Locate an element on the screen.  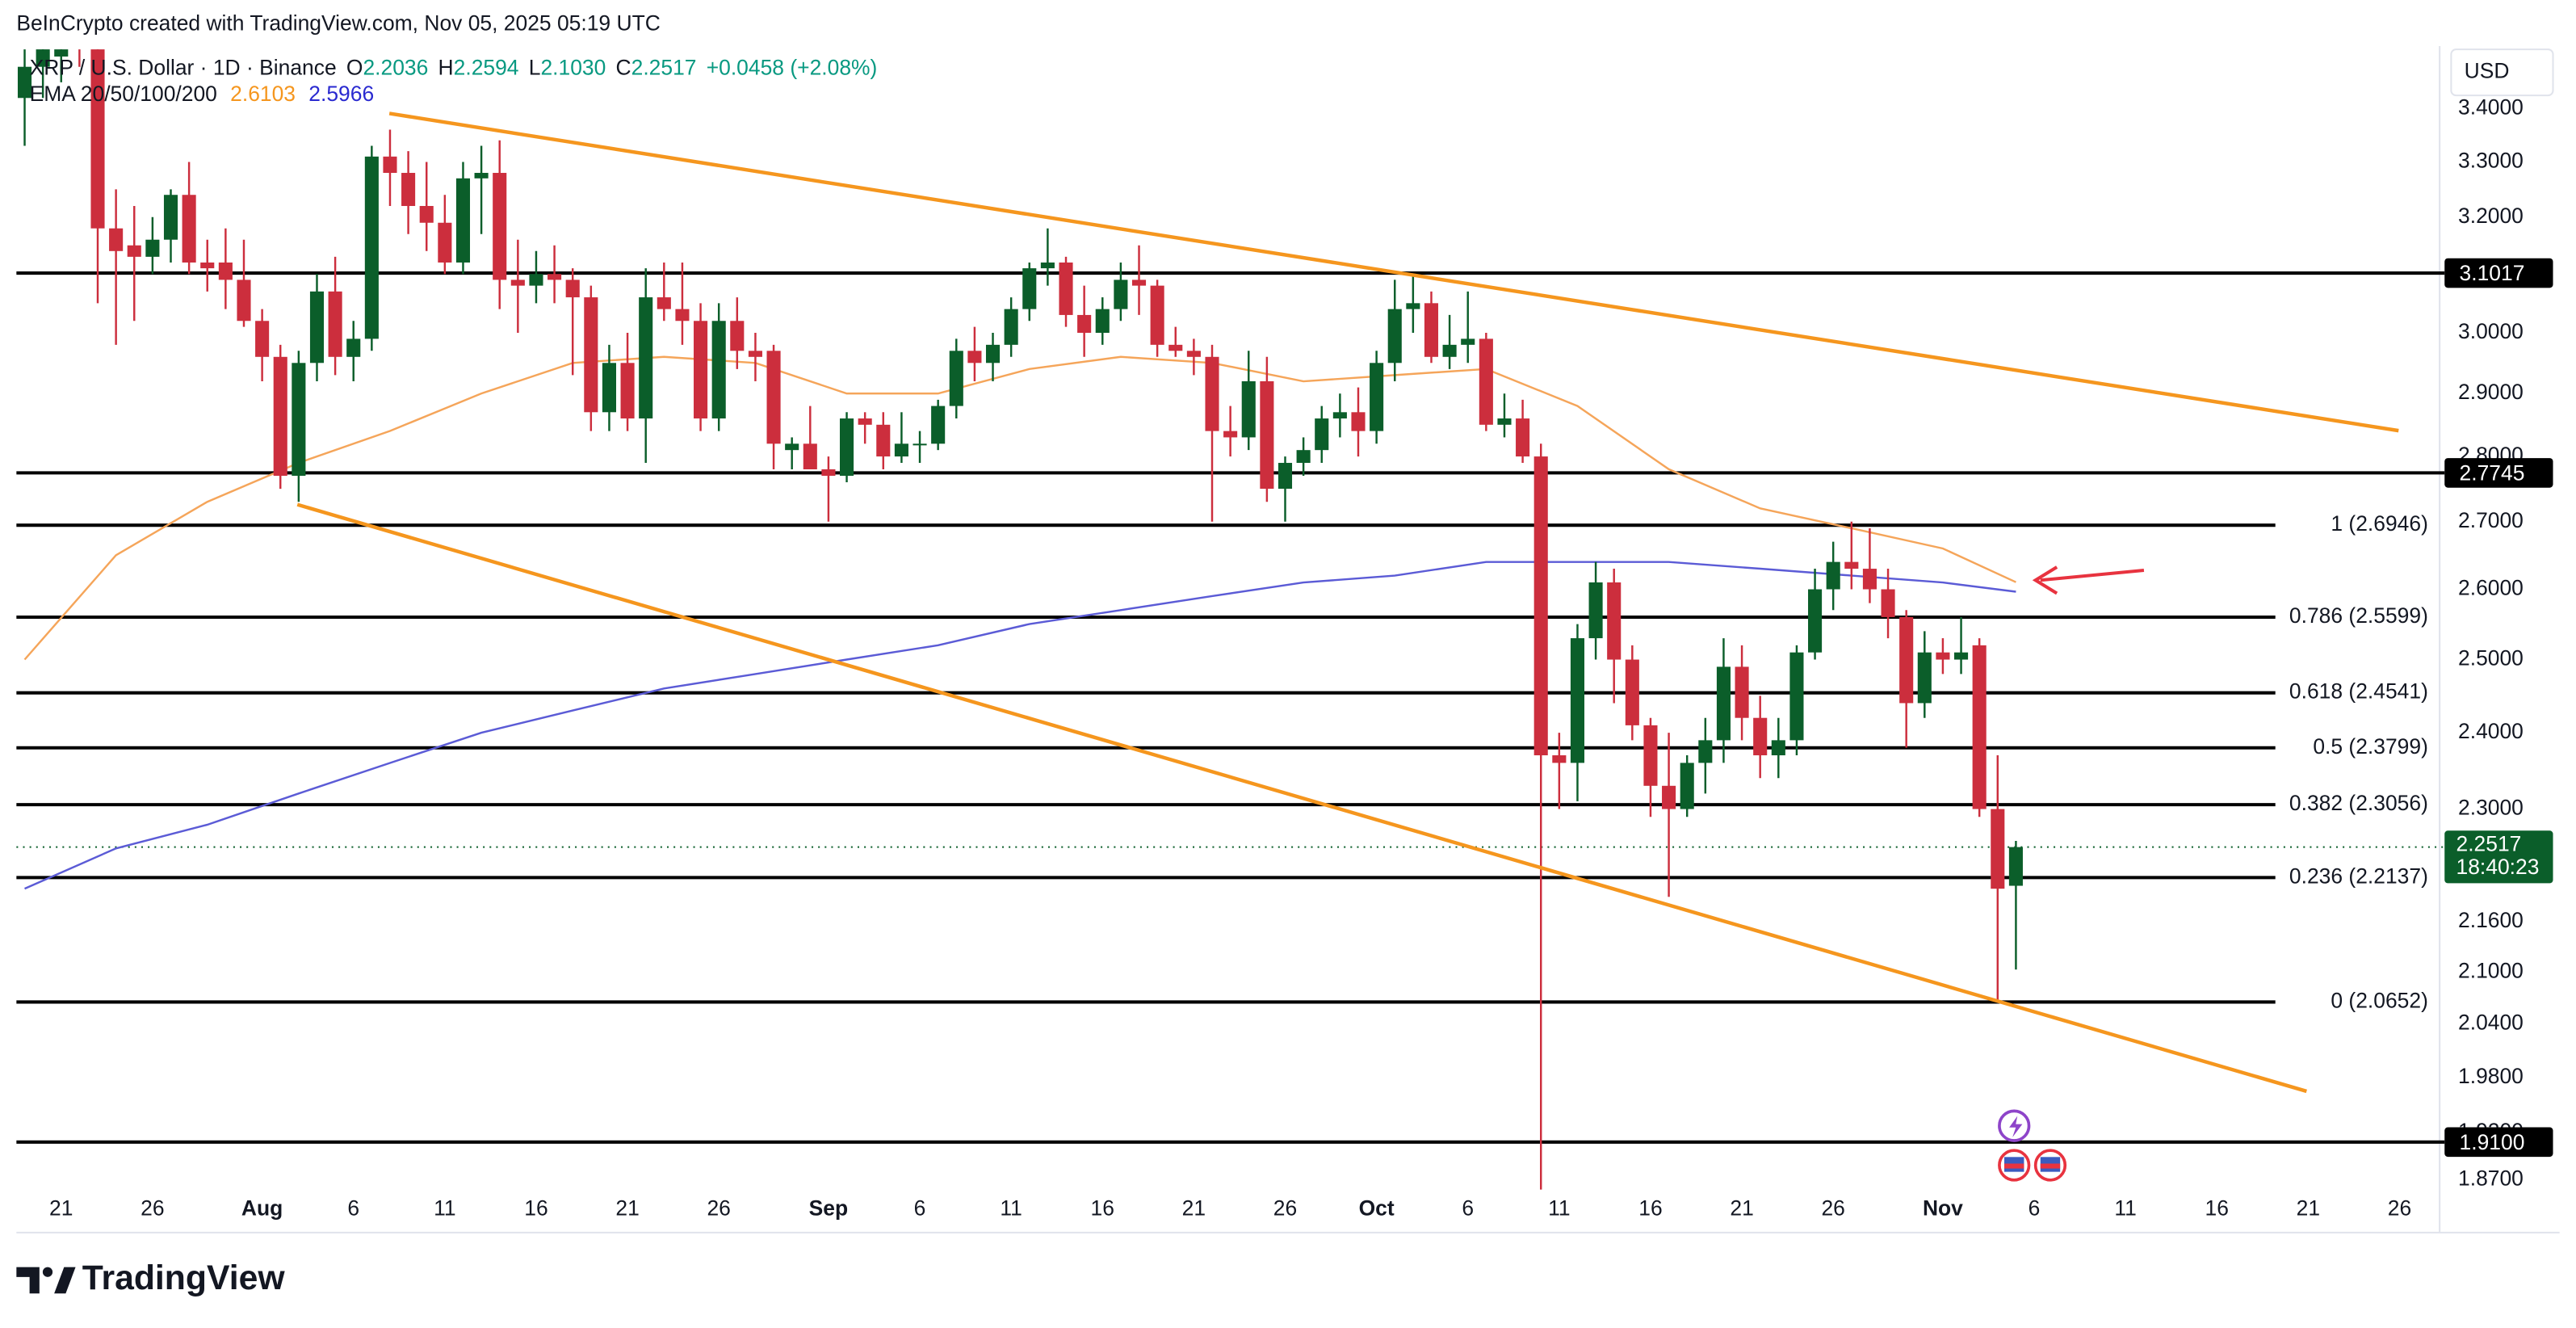
y-tick-label: 2.3000 is located at coordinates (2491, 808).